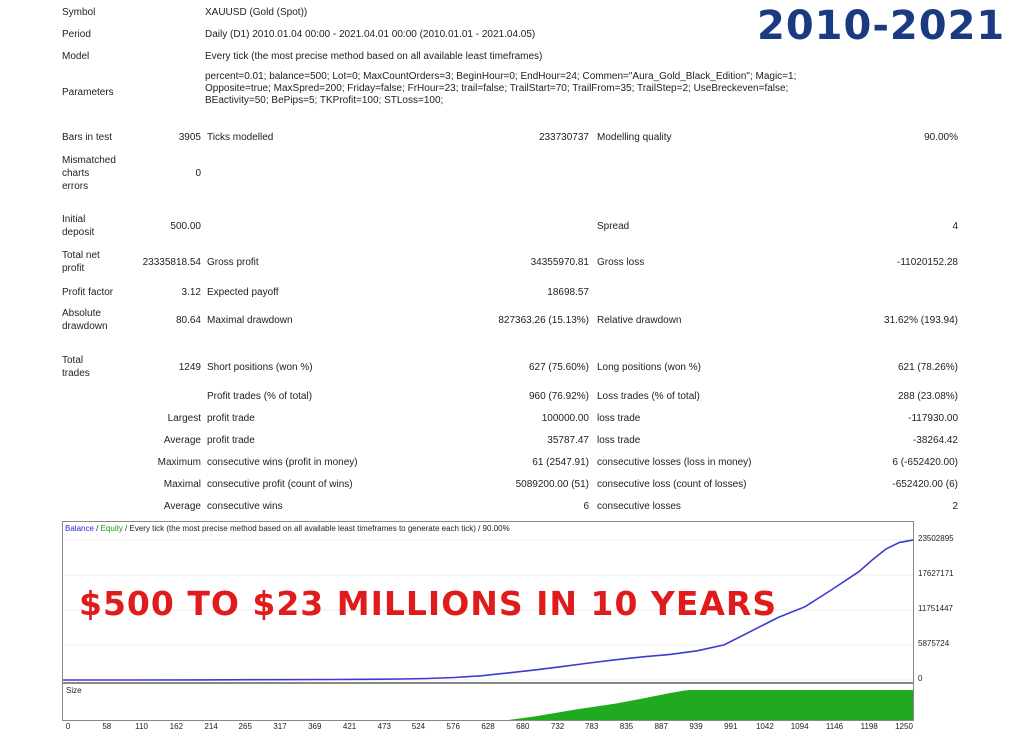  Describe the element at coordinates (648, 396) in the screenshot. I see `loss-trades-label: Loss trades (% of total)` at that location.